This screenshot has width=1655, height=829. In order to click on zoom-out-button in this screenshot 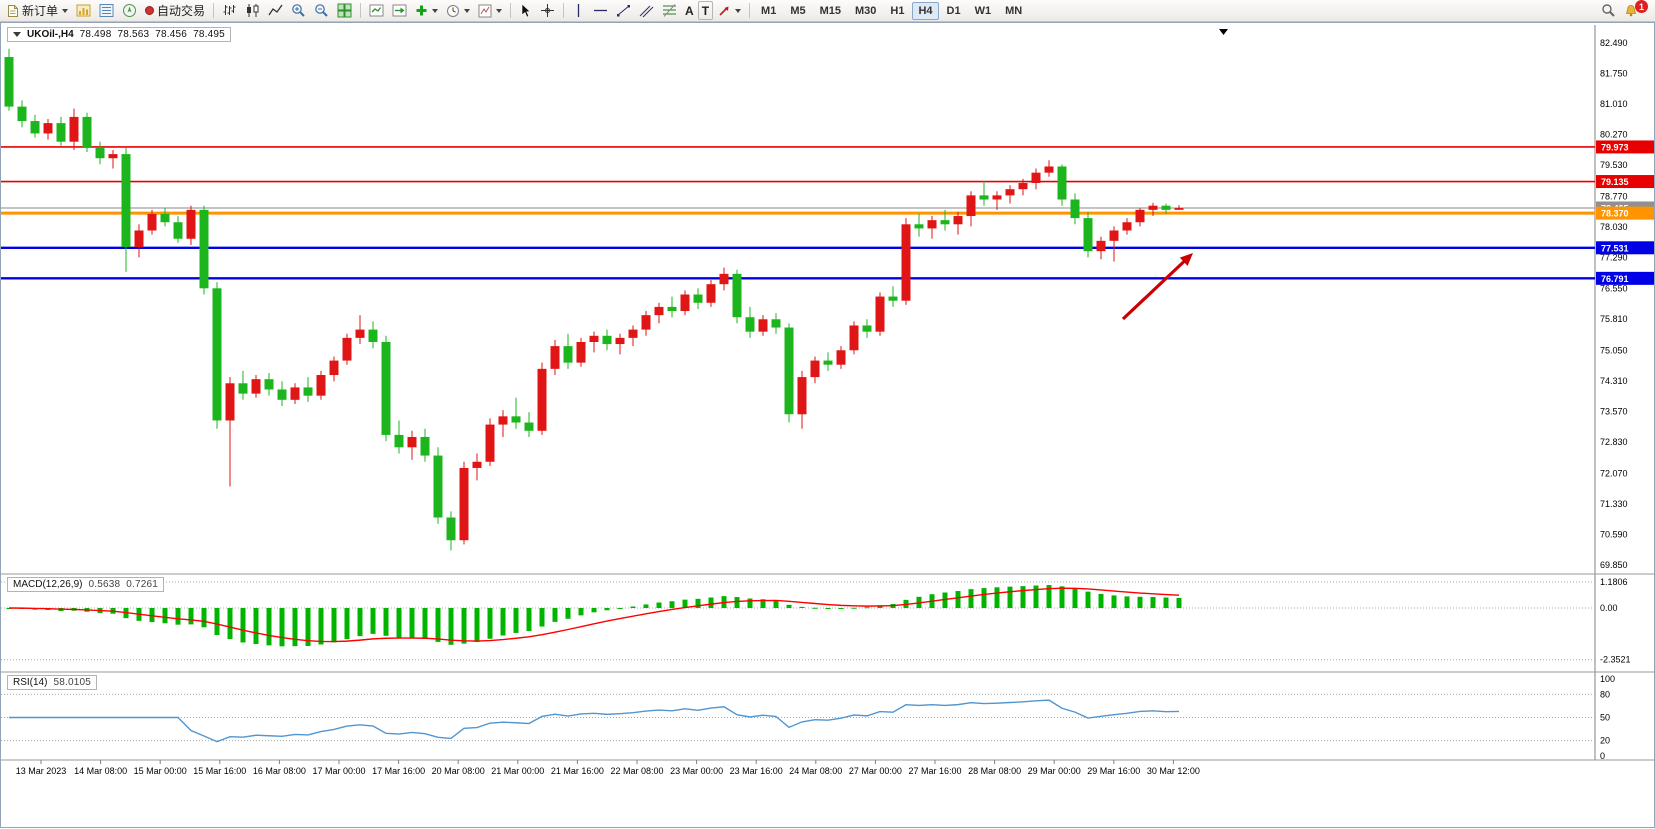, I will do `click(321, 10)`.